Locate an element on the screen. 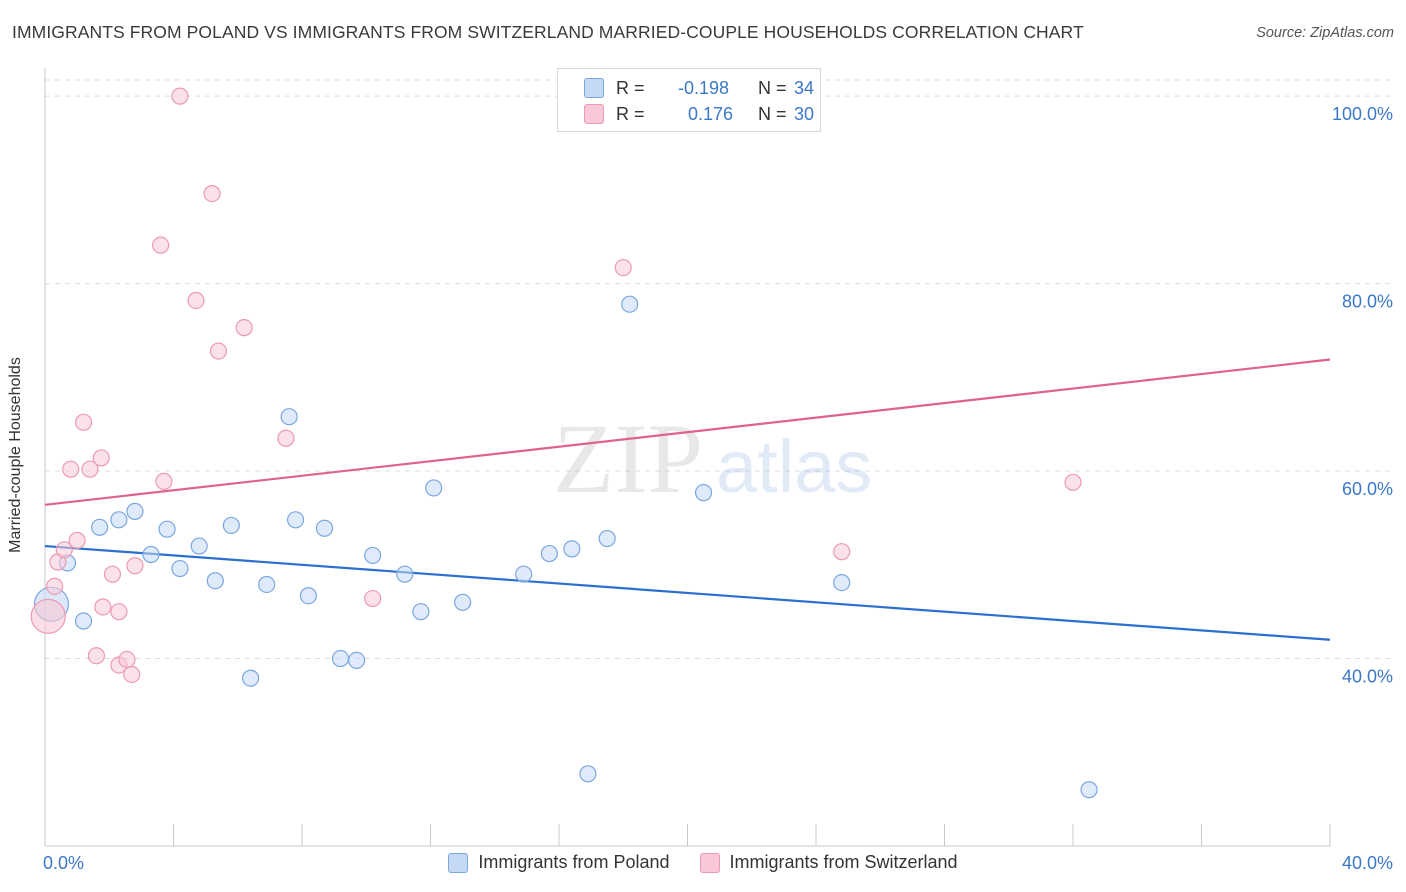 The height and width of the screenshot is (892, 1406). y-tick-label: 100.0% is located at coordinates (1362, 114).